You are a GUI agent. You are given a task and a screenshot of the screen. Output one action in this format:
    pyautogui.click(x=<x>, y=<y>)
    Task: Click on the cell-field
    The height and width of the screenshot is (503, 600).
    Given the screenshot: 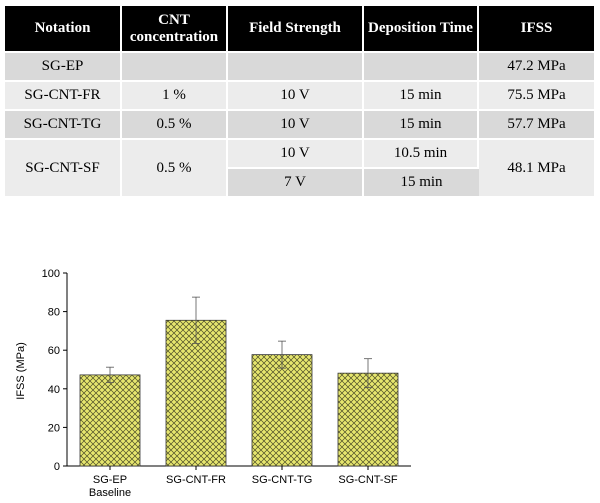 What is the action you would take?
    pyautogui.click(x=296, y=68)
    